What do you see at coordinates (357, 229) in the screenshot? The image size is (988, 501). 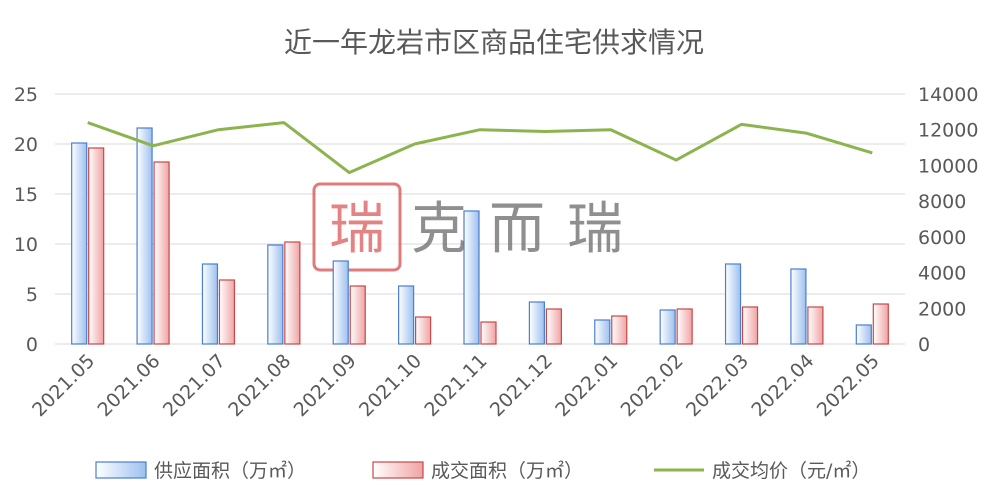 I see `watermark-seal-glyph: 瑞` at bounding box center [357, 229].